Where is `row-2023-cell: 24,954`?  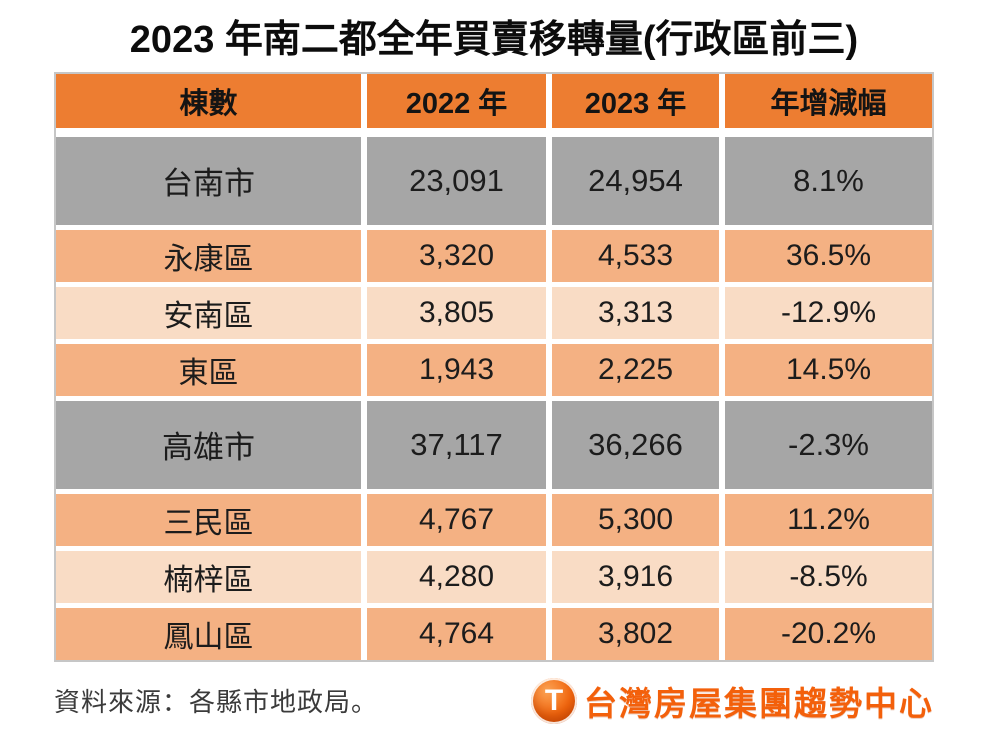
row-2023-cell: 24,954 is located at coordinates (635, 180).